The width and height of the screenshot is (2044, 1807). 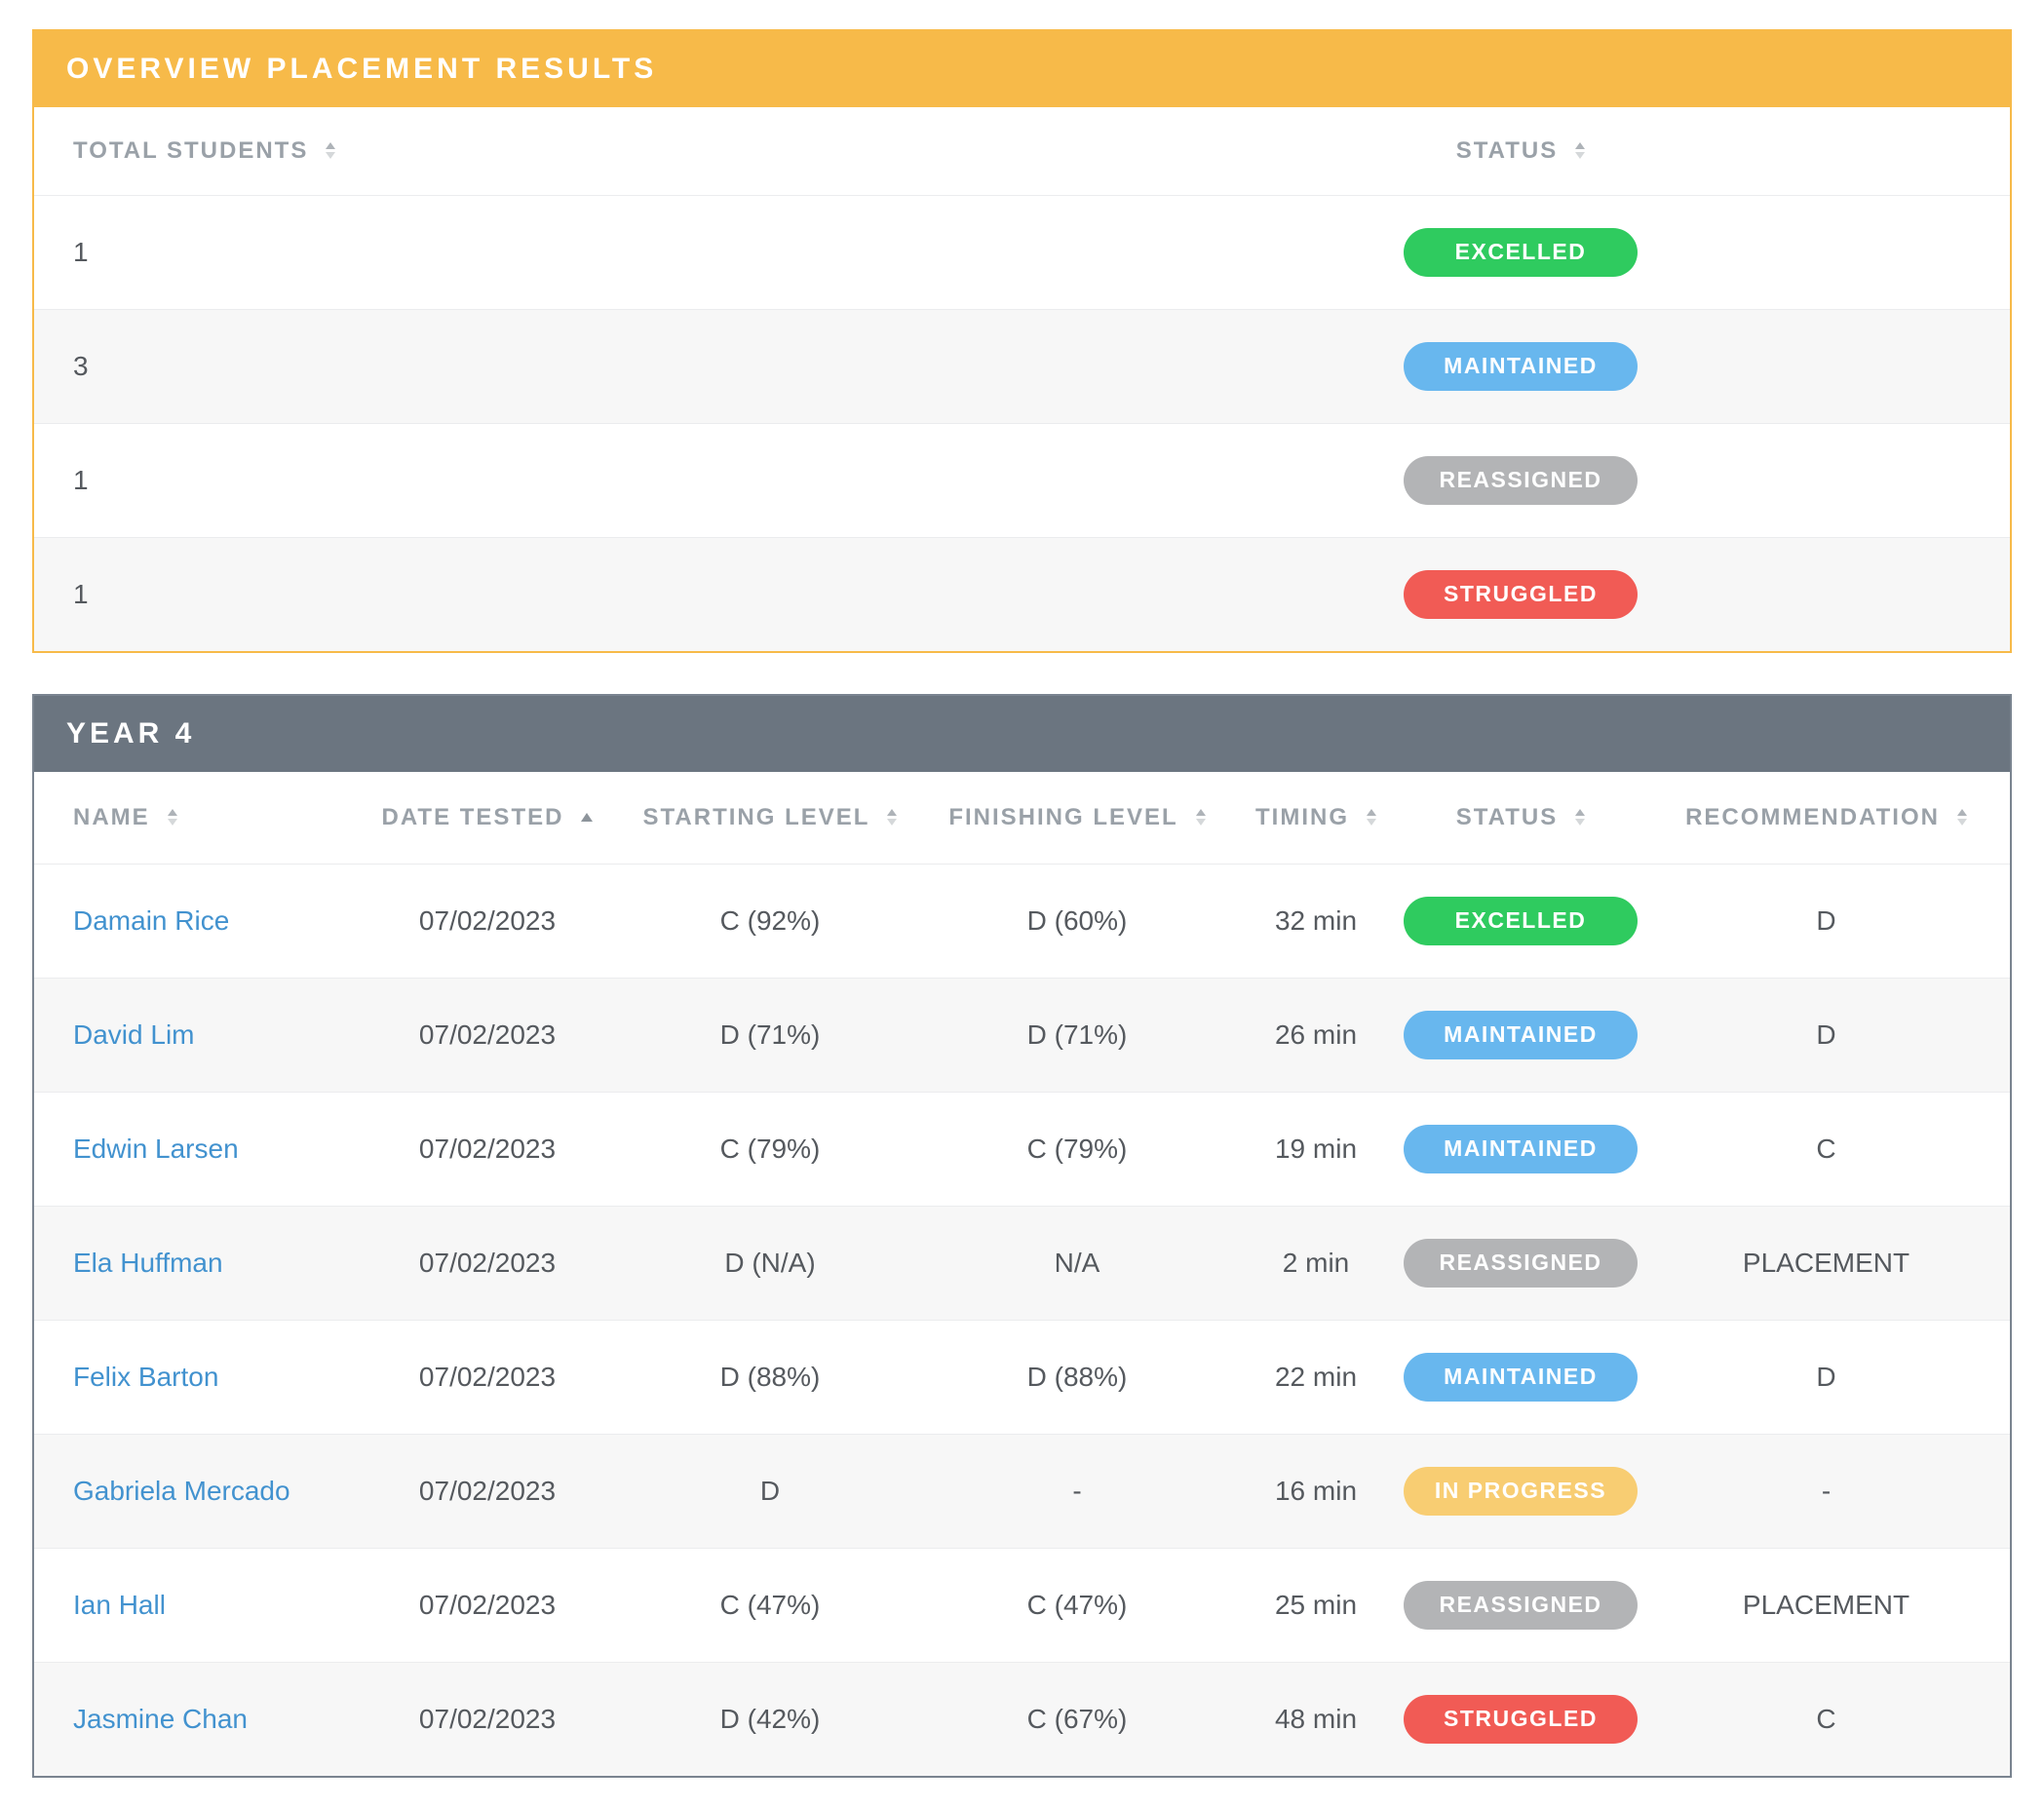 I want to click on timing-cell: 22 min, so click(x=1316, y=1377).